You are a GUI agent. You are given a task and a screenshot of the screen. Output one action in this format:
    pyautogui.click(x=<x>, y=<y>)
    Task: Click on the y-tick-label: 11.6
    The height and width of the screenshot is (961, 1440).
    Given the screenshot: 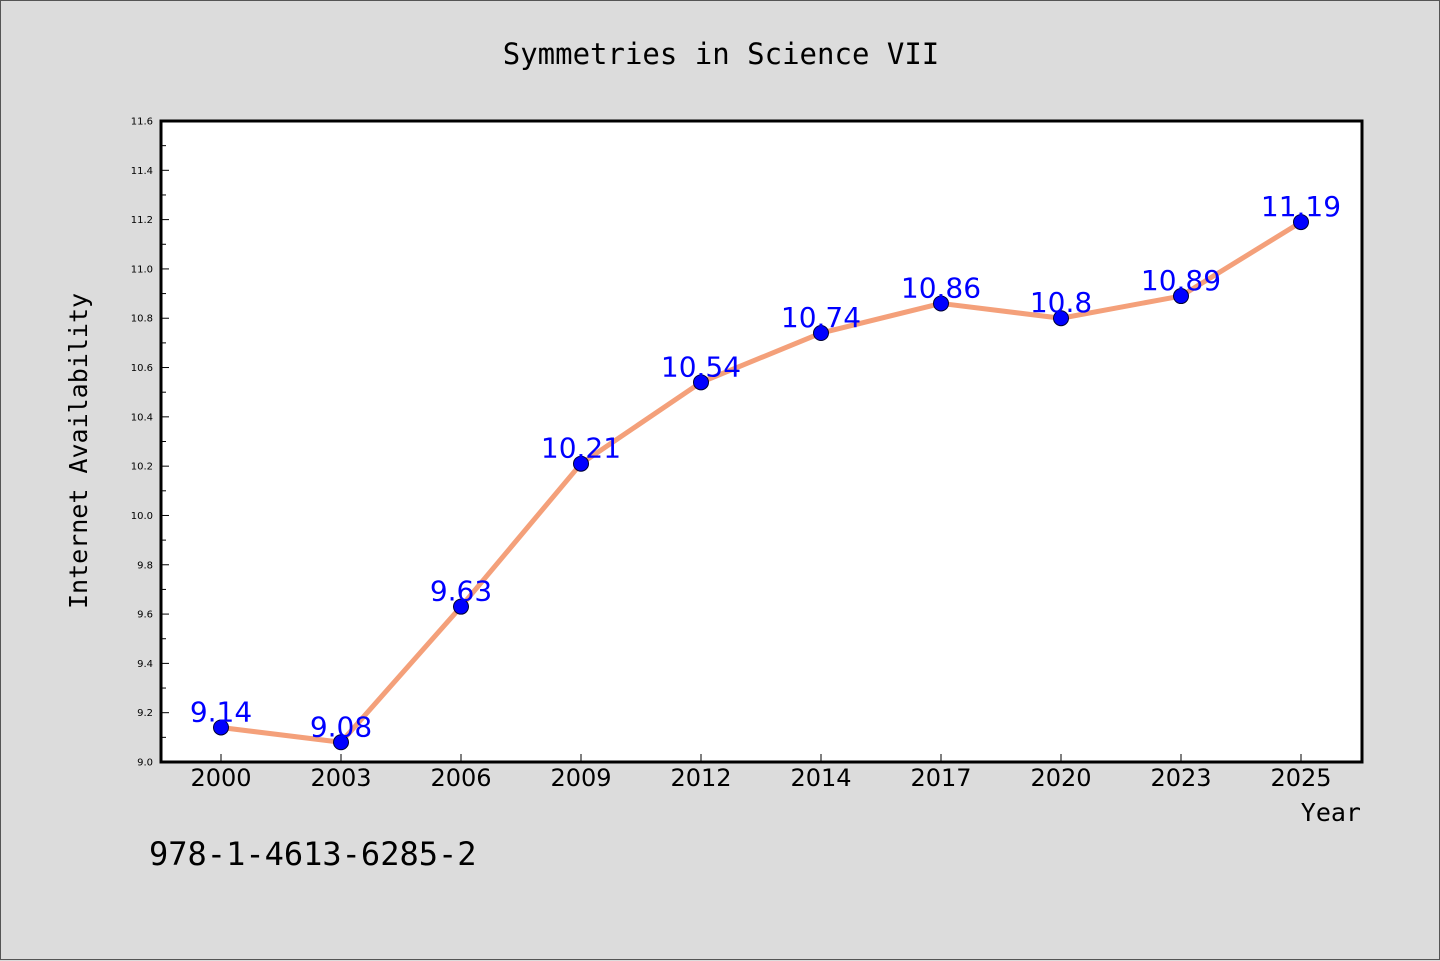 What is the action you would take?
    pyautogui.click(x=142, y=122)
    